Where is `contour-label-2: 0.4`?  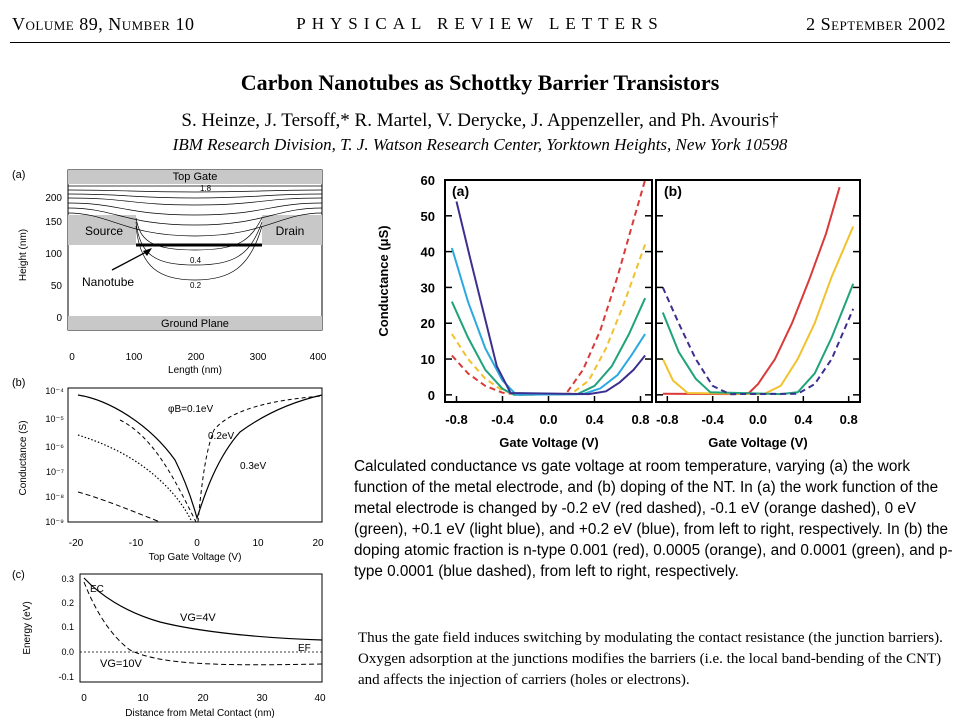 contour-label-2: 0.4 is located at coordinates (196, 260).